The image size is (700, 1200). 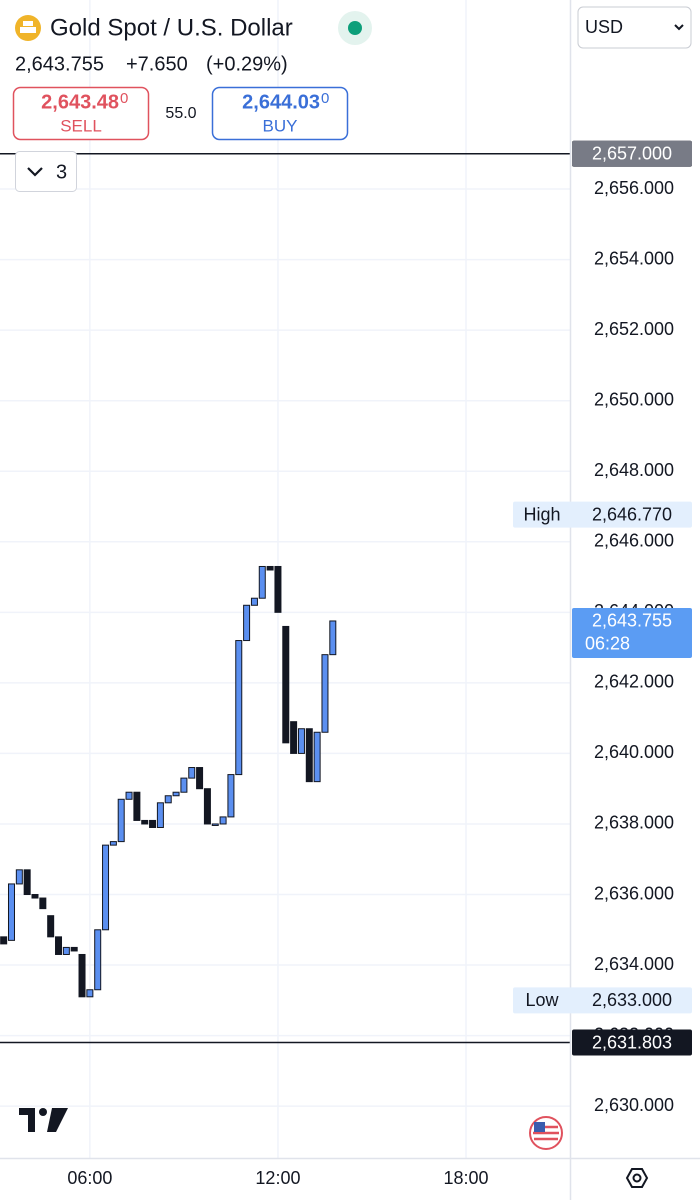 I want to click on y-tick-label: 2,630.000, so click(x=634, y=1105).